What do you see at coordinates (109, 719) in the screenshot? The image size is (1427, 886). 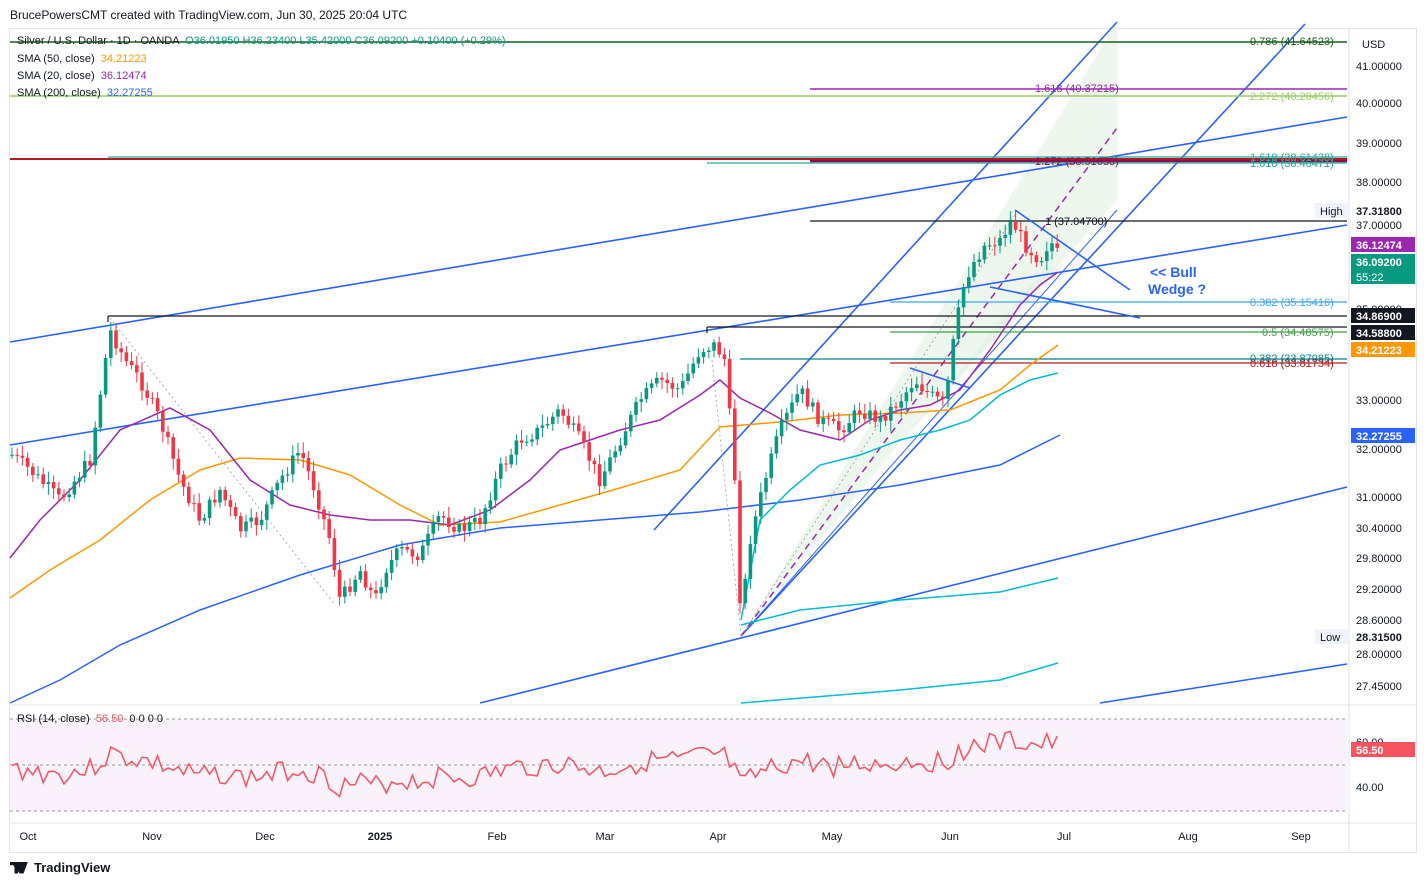 I see `legend-rsi-value: 56.50` at bounding box center [109, 719].